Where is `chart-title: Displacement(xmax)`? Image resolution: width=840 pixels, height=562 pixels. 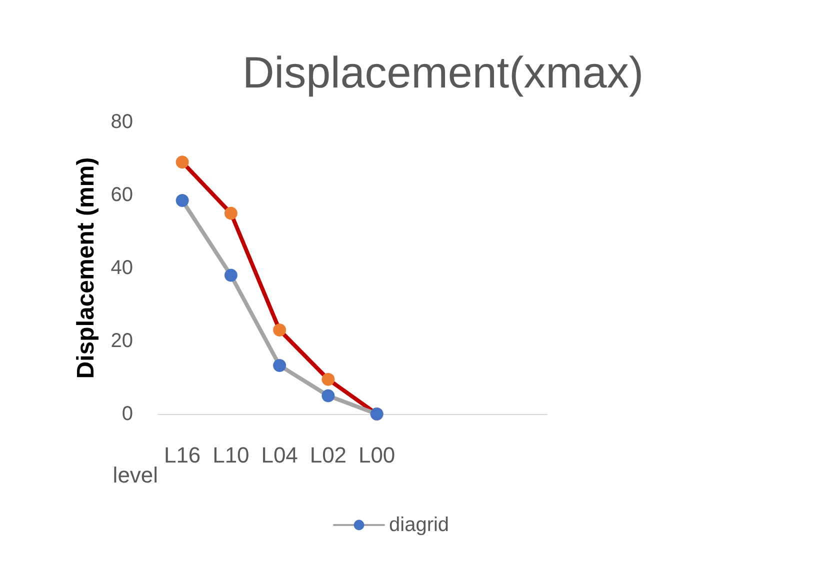 chart-title: Displacement(xmax) is located at coordinates (443, 73).